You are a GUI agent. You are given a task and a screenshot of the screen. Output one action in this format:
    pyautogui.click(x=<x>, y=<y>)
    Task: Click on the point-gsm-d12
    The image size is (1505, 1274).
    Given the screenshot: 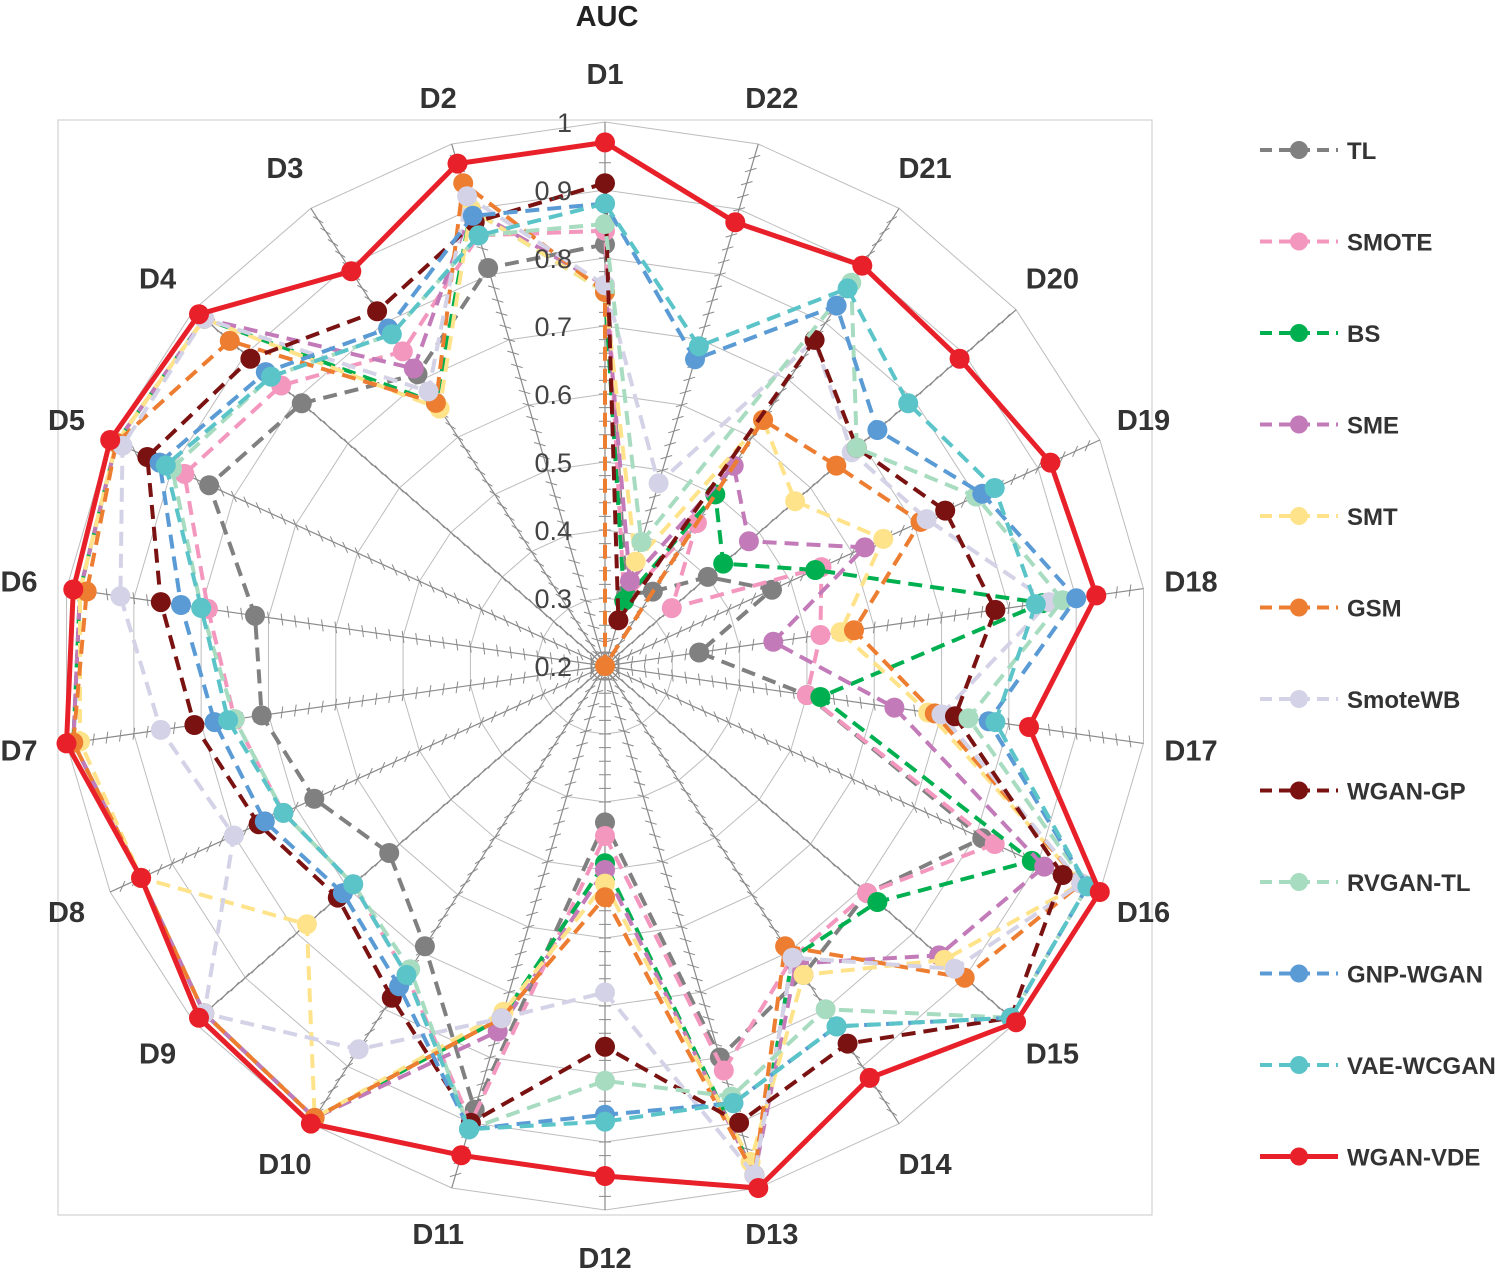 What is the action you would take?
    pyautogui.click(x=605, y=897)
    